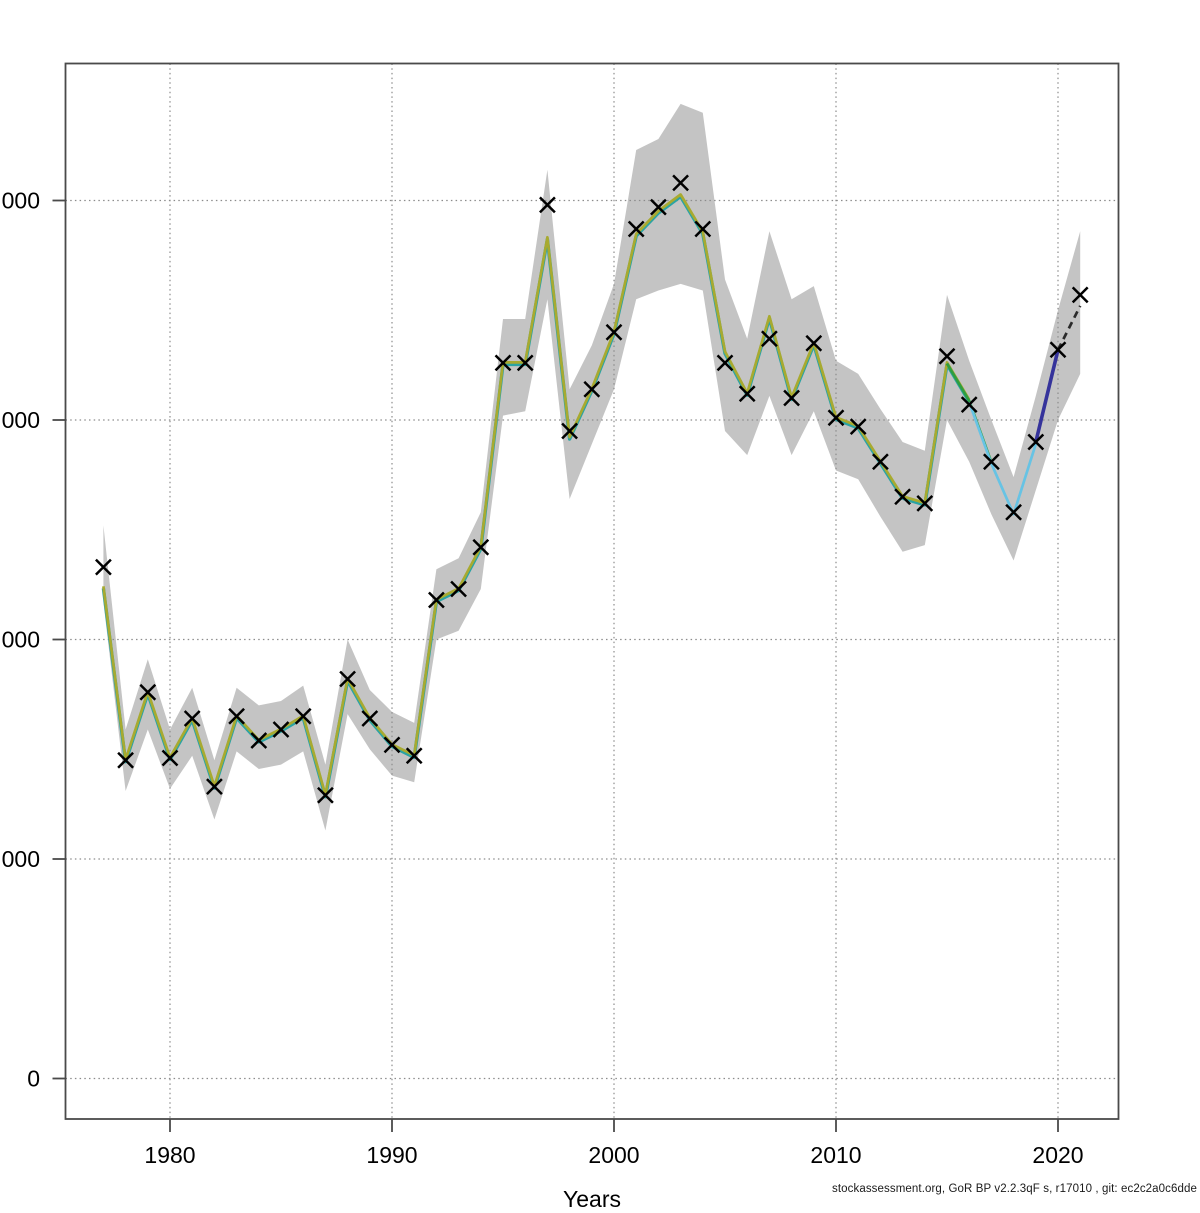  What do you see at coordinates (835, 1155) in the screenshot?
I see `x-tick-label: 2010` at bounding box center [835, 1155].